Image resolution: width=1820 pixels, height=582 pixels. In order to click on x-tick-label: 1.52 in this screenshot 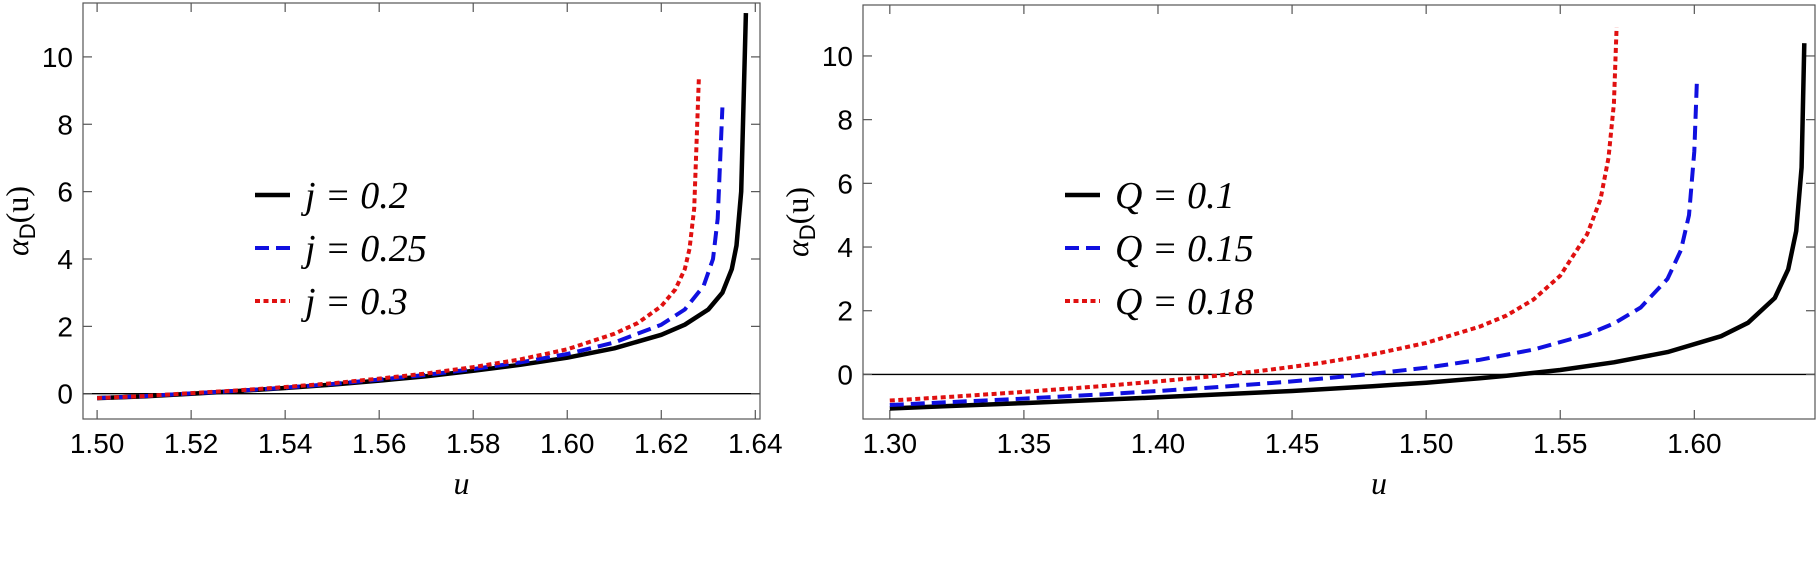, I will do `click(191, 443)`.